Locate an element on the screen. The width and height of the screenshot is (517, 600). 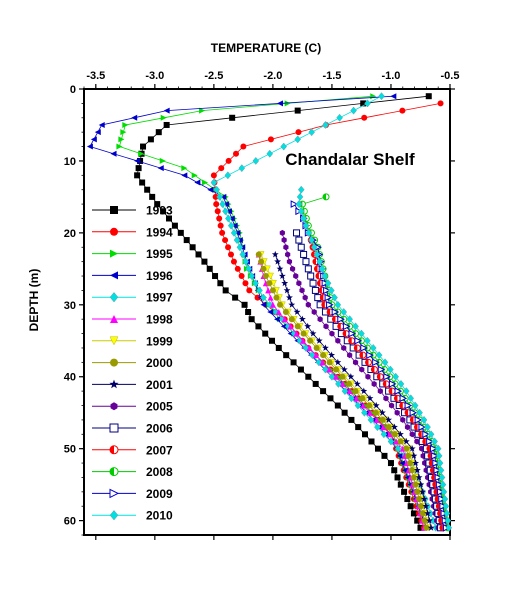
x-tick-label: -1.0 is located at coordinates (390, 76).